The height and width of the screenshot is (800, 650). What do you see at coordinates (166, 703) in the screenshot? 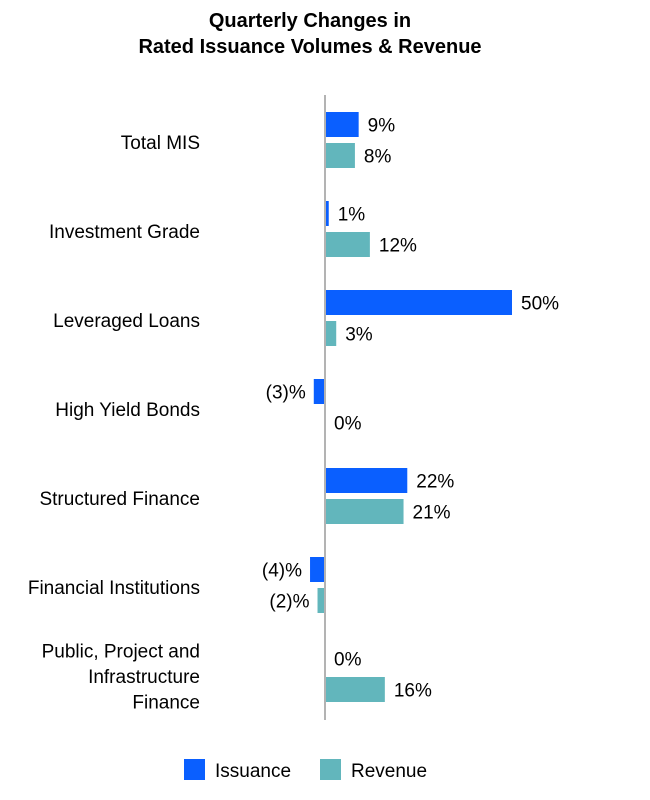
I see `category-label: Finance` at bounding box center [166, 703].